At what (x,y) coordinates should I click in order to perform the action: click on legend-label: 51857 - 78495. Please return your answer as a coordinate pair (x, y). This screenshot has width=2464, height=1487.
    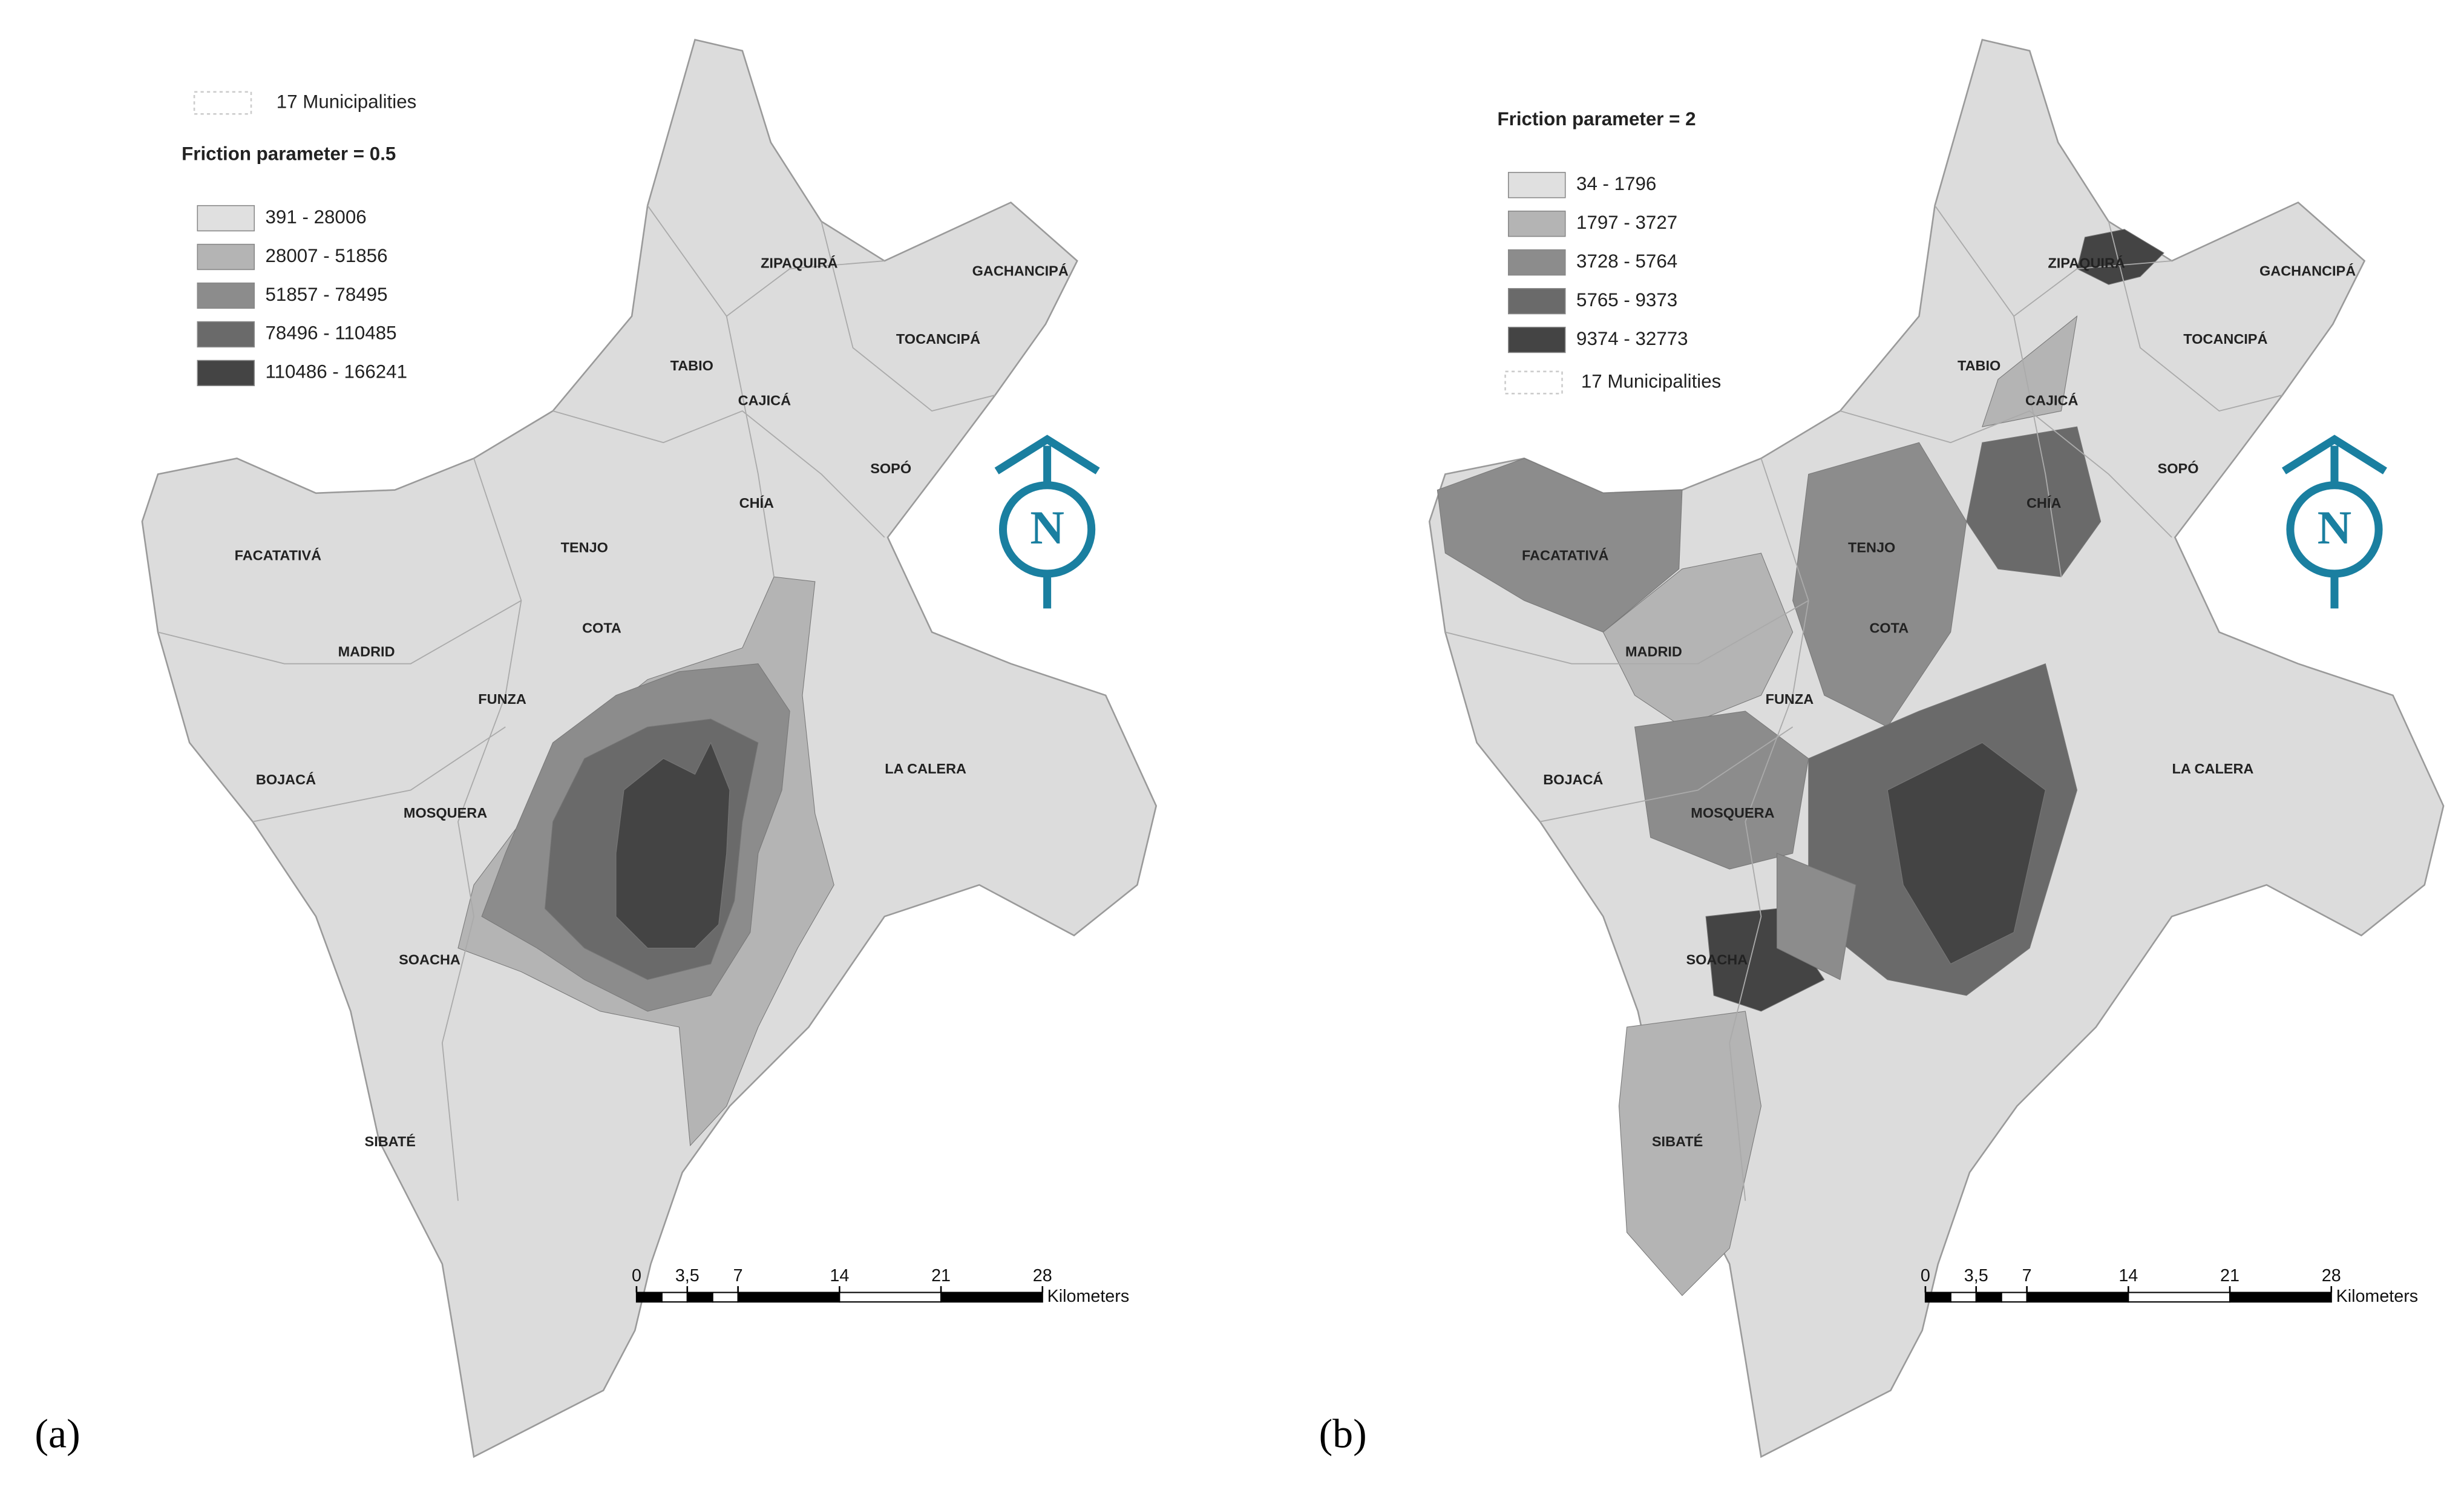
    Looking at the image, I should click on (327, 294).